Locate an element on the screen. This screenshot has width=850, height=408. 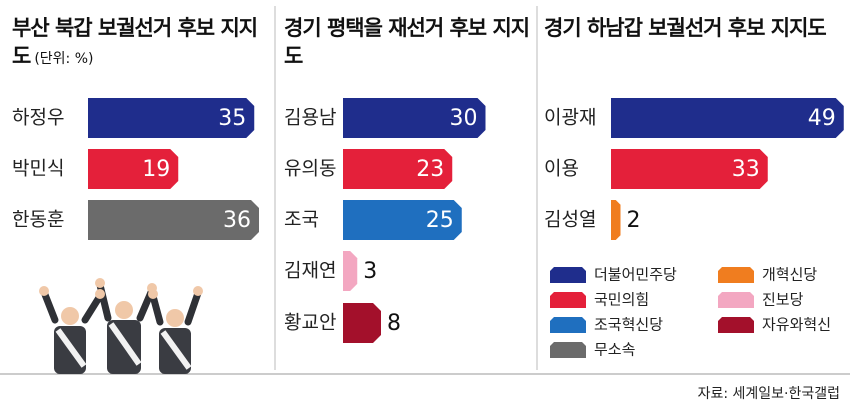
category-label: 박민식 is located at coordinates (38, 169).